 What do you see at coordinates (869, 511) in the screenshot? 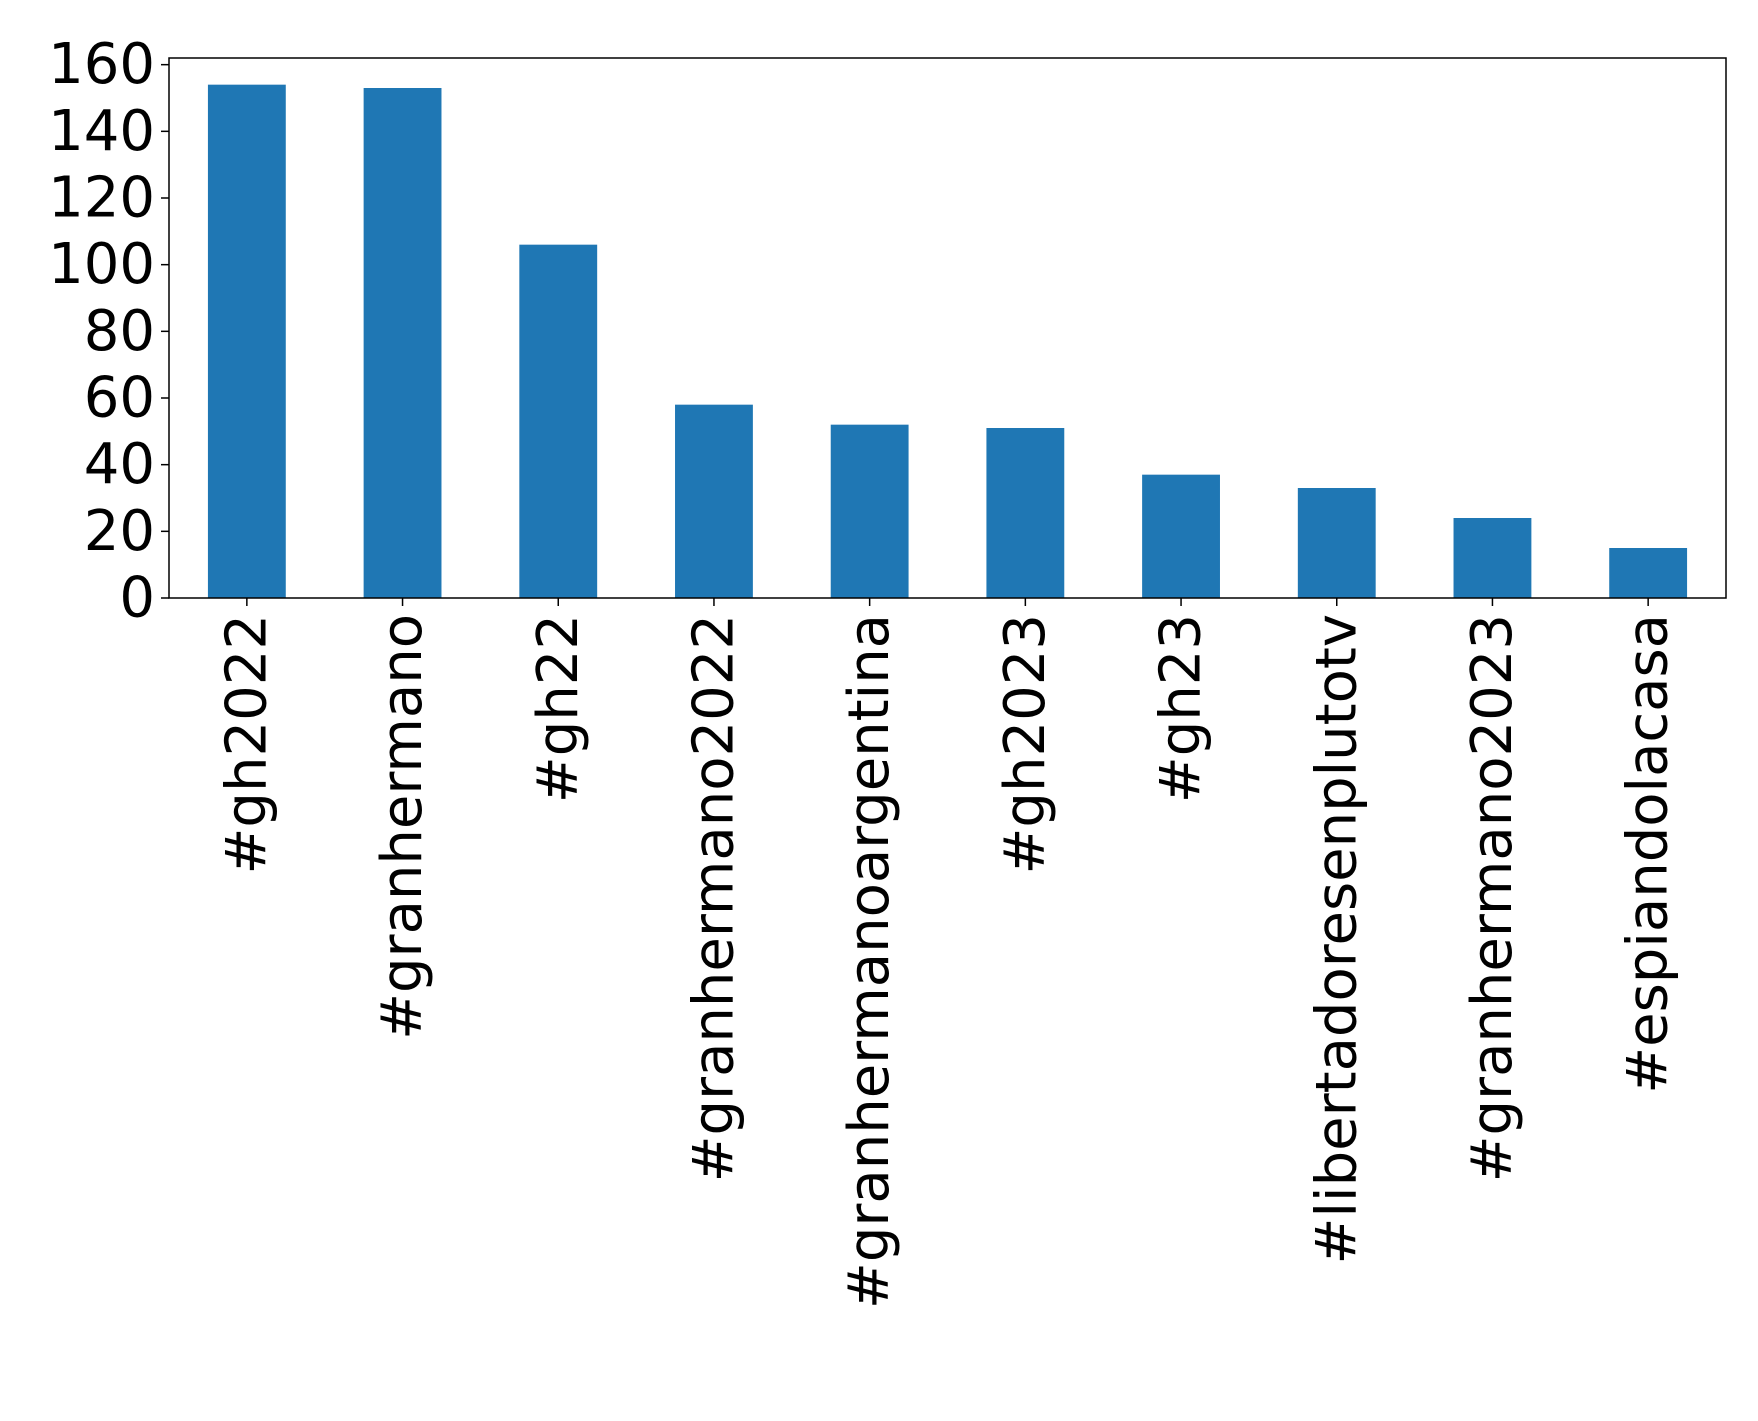
I see `bar-granhermanoargentina` at bounding box center [869, 511].